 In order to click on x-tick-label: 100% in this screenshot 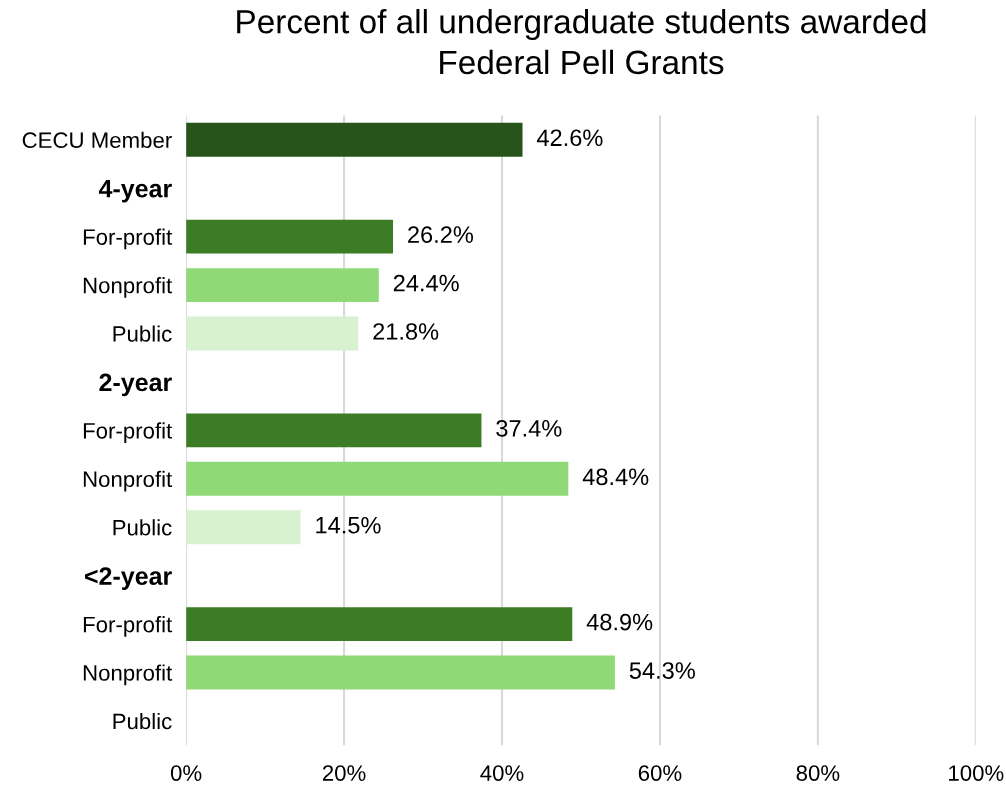, I will do `click(976, 773)`.